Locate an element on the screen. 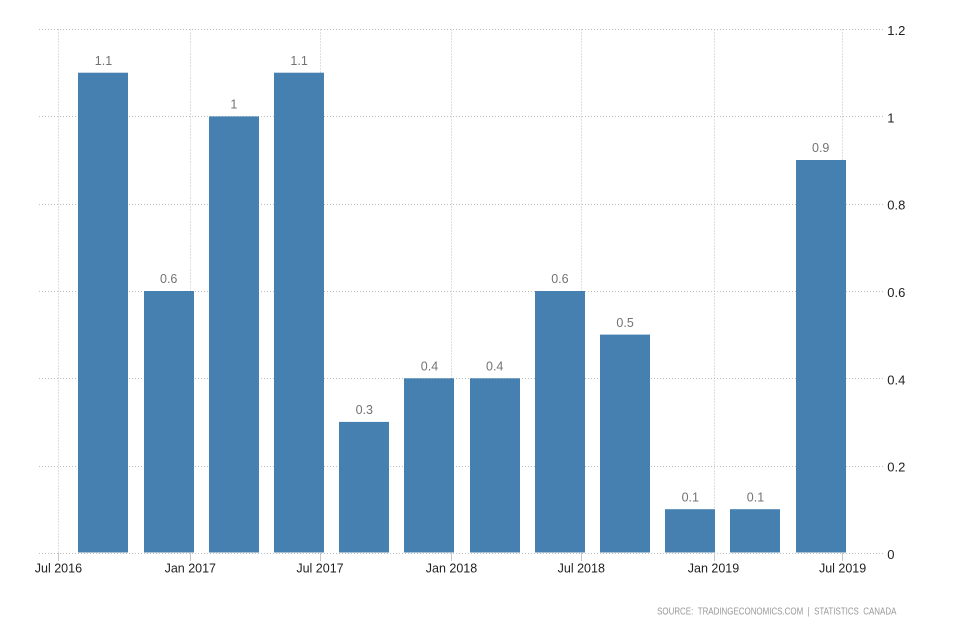  svg-text: 0.9 is located at coordinates (820, 148).